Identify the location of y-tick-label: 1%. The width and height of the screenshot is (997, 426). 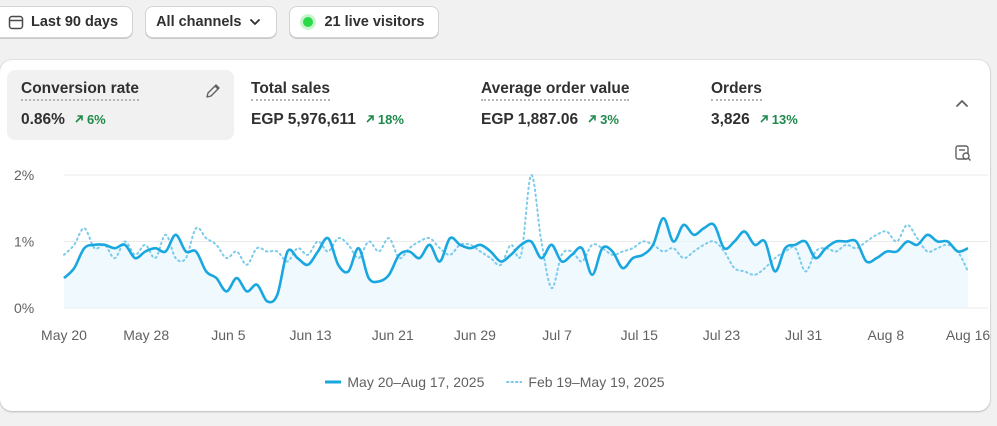
(24, 242).